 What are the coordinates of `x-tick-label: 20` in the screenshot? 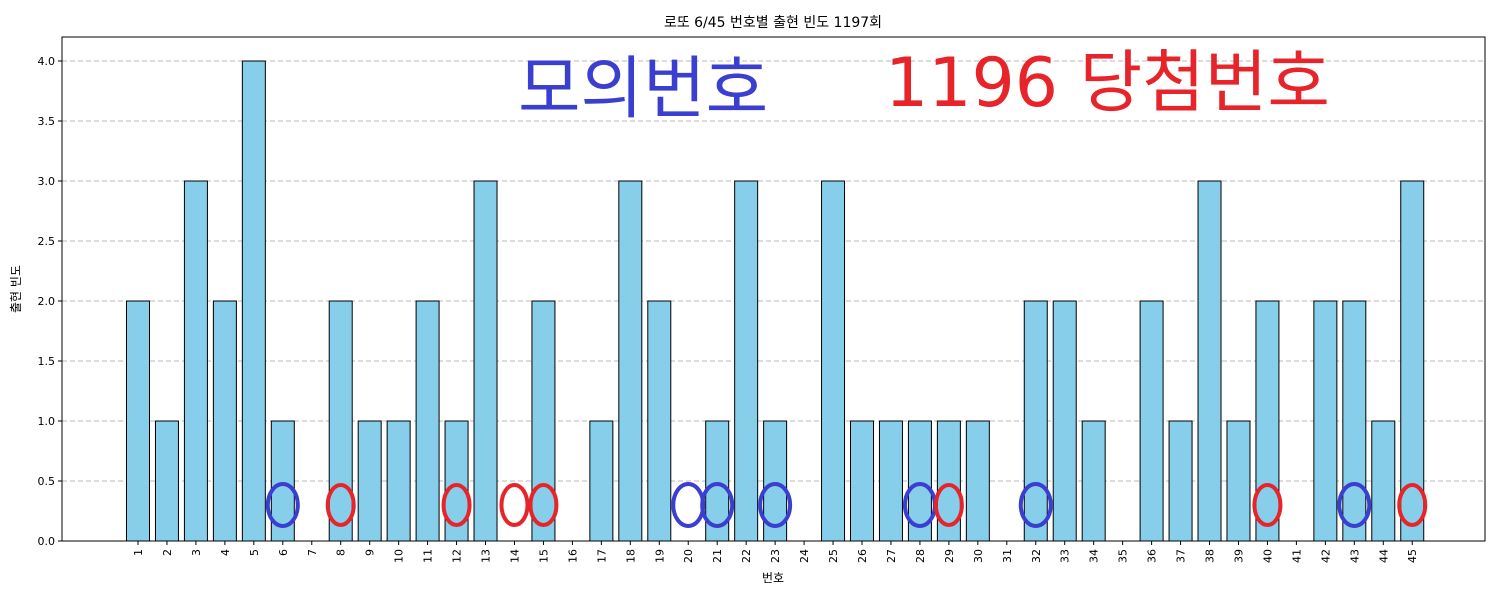 It's located at (688, 556).